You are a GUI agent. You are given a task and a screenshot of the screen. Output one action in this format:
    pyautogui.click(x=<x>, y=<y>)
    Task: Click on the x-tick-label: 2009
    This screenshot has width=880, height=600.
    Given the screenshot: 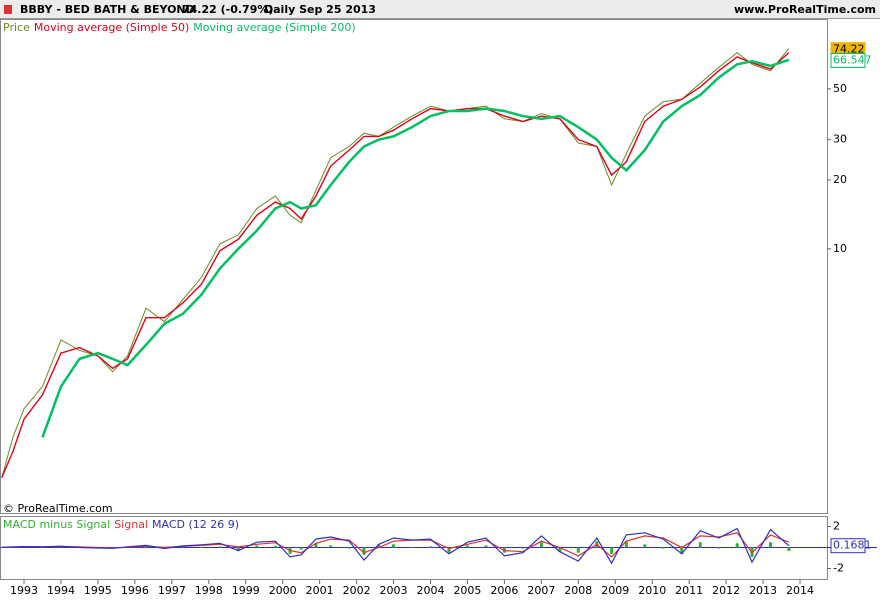 What is the action you would take?
    pyautogui.click(x=615, y=590)
    